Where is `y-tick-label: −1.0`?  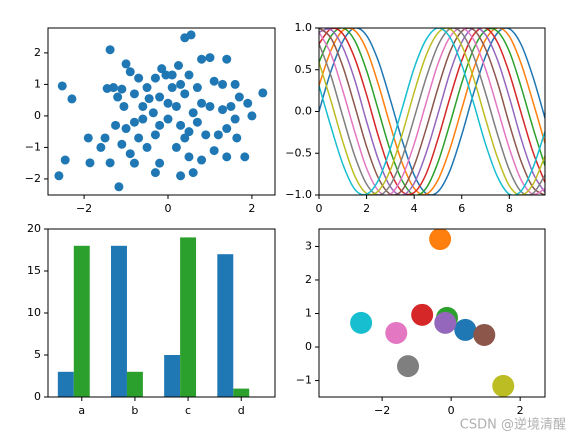 y-tick-label: −1.0 is located at coordinates (298, 194).